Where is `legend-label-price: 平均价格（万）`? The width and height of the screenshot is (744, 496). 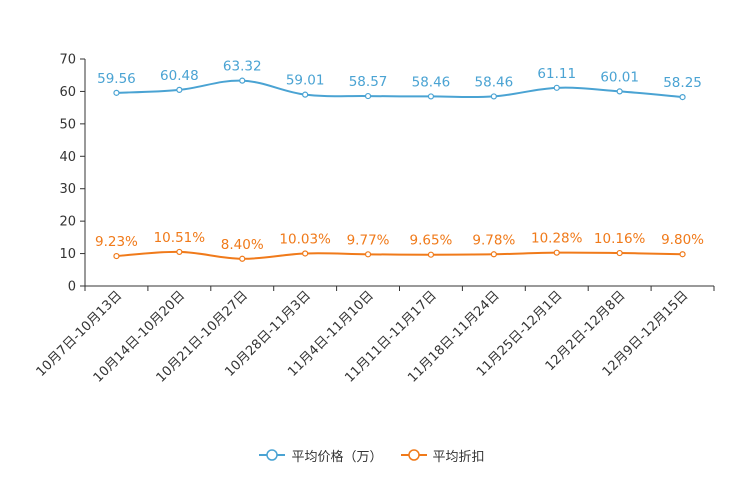 legend-label-price: 平均价格（万） is located at coordinates (337, 457).